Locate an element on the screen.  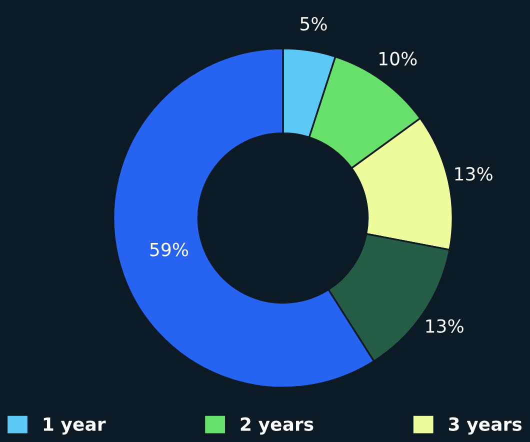
data-label: 59% is located at coordinates (169, 249).